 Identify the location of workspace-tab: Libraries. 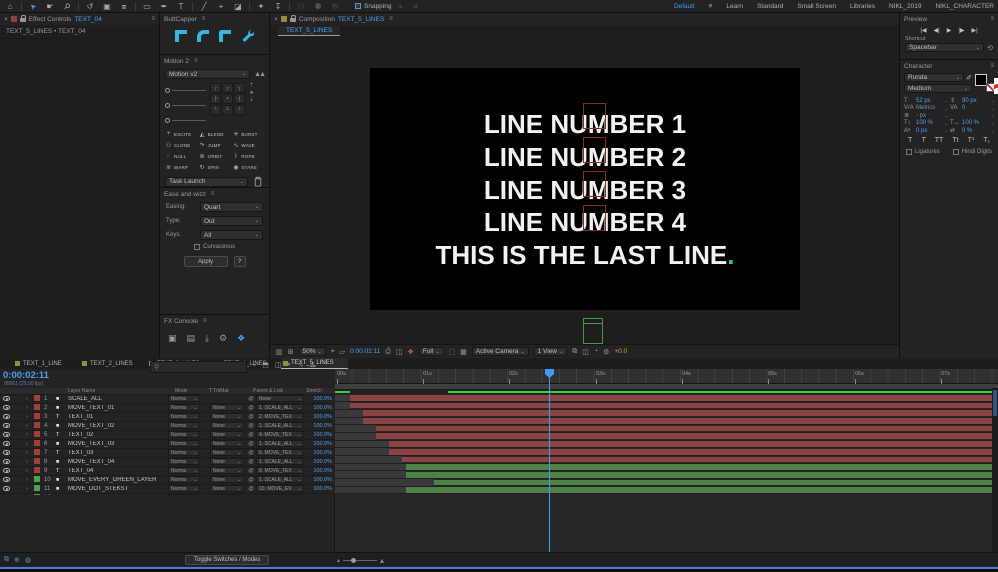
(862, 6).